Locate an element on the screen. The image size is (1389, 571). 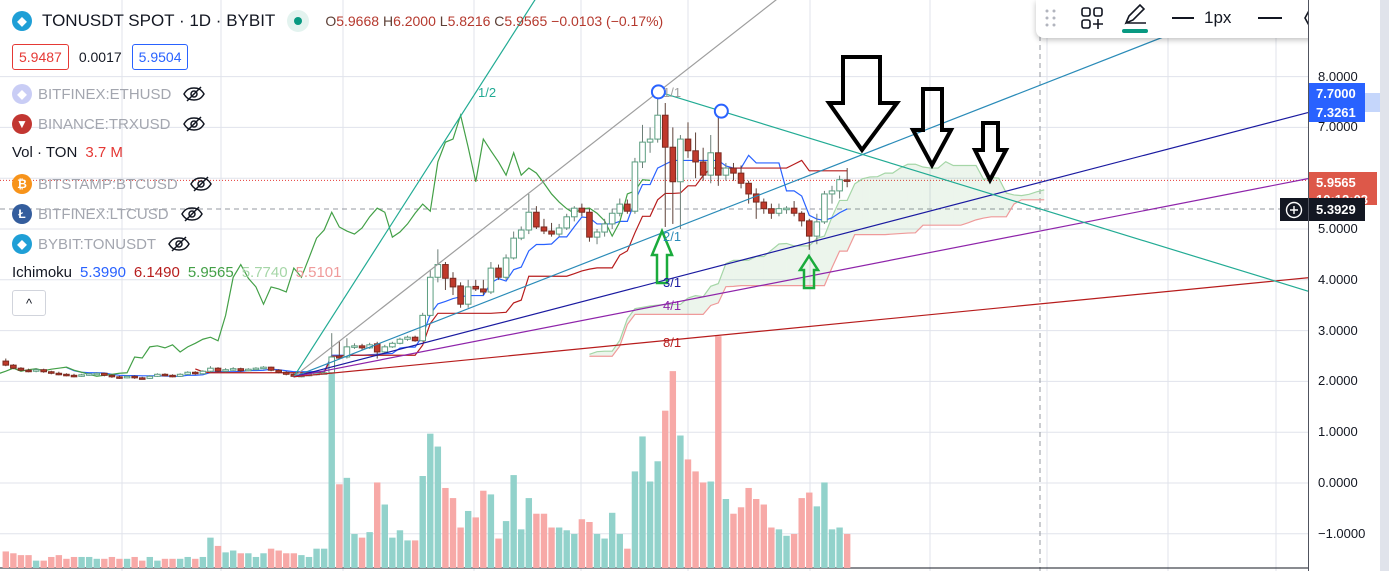
sell-button: 5.9487 is located at coordinates (40, 57).